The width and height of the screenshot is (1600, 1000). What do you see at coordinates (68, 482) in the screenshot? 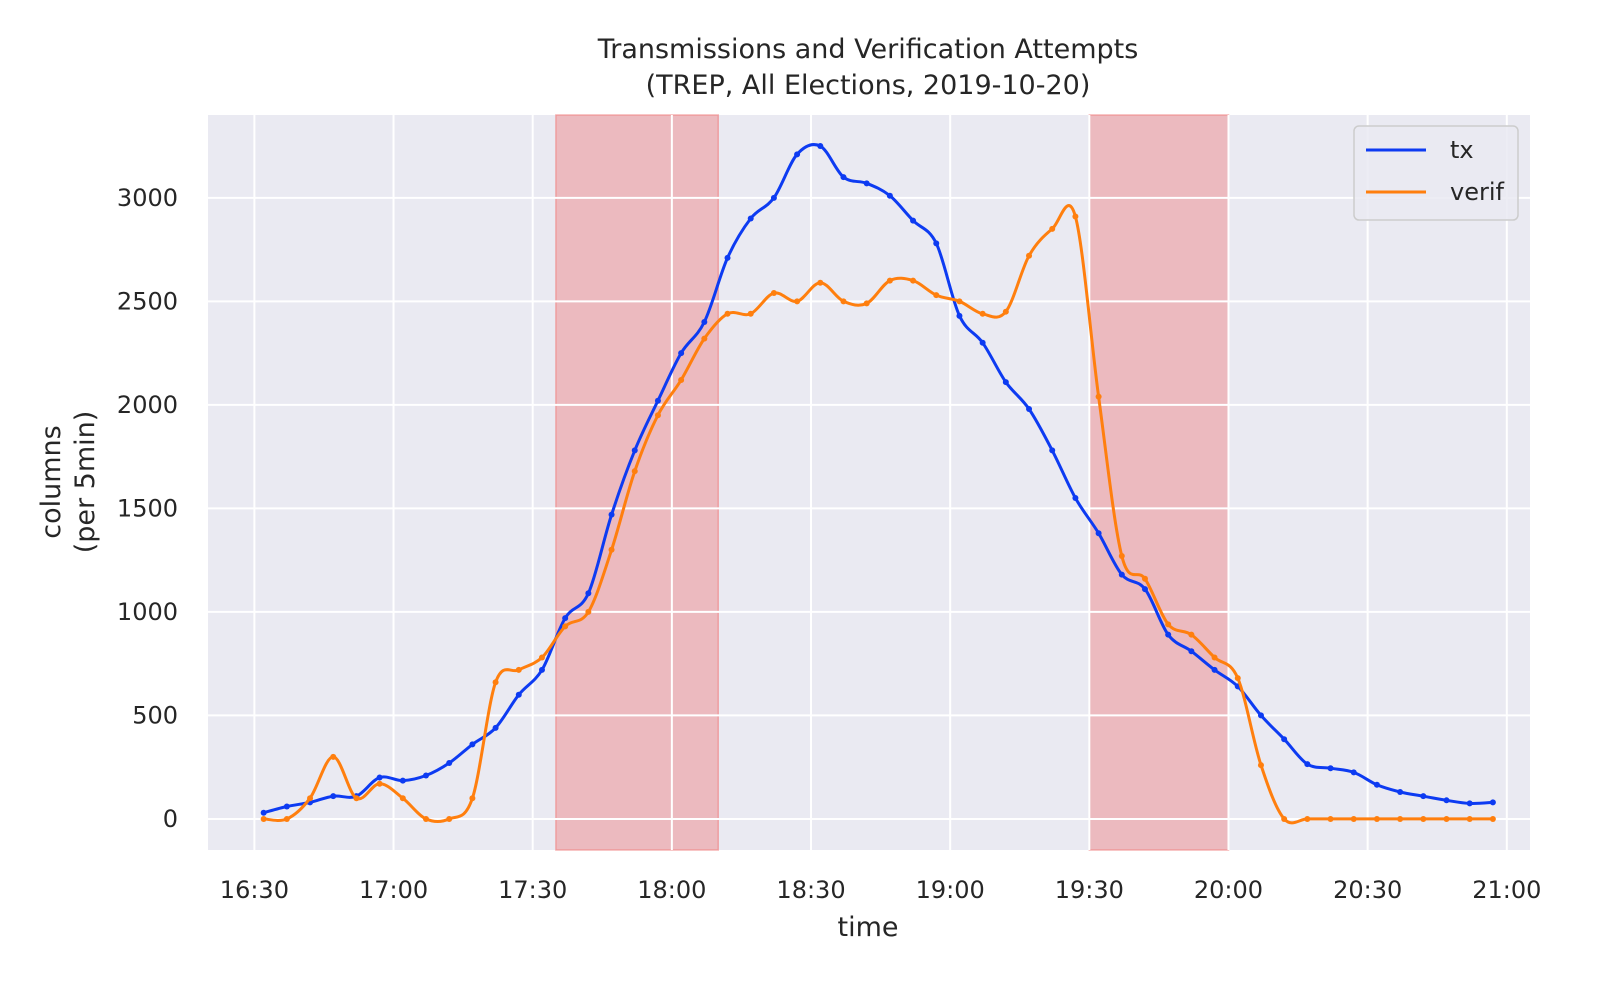
I see `y-axis-label: columns (per 5min)` at bounding box center [68, 482].